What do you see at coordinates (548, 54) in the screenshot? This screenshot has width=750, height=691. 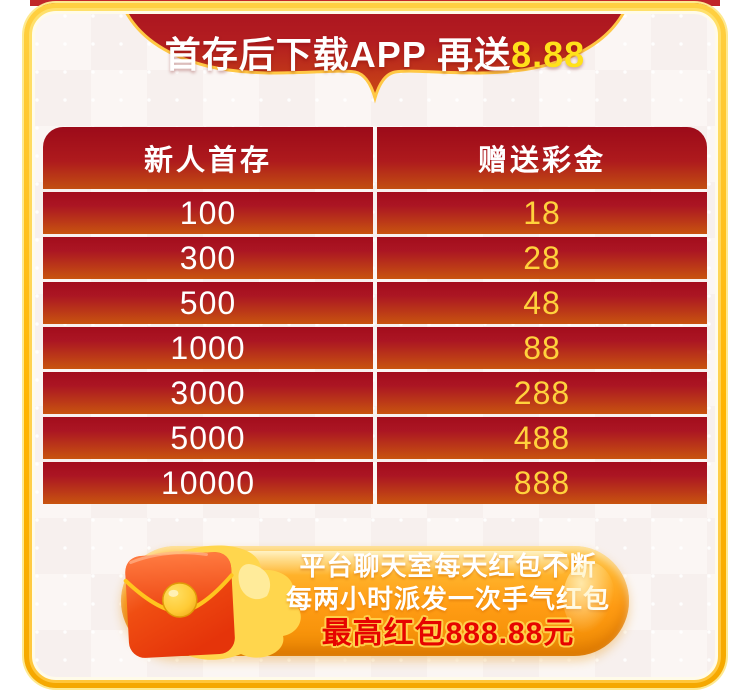 I see `banner-highlight-amount: 8.88` at bounding box center [548, 54].